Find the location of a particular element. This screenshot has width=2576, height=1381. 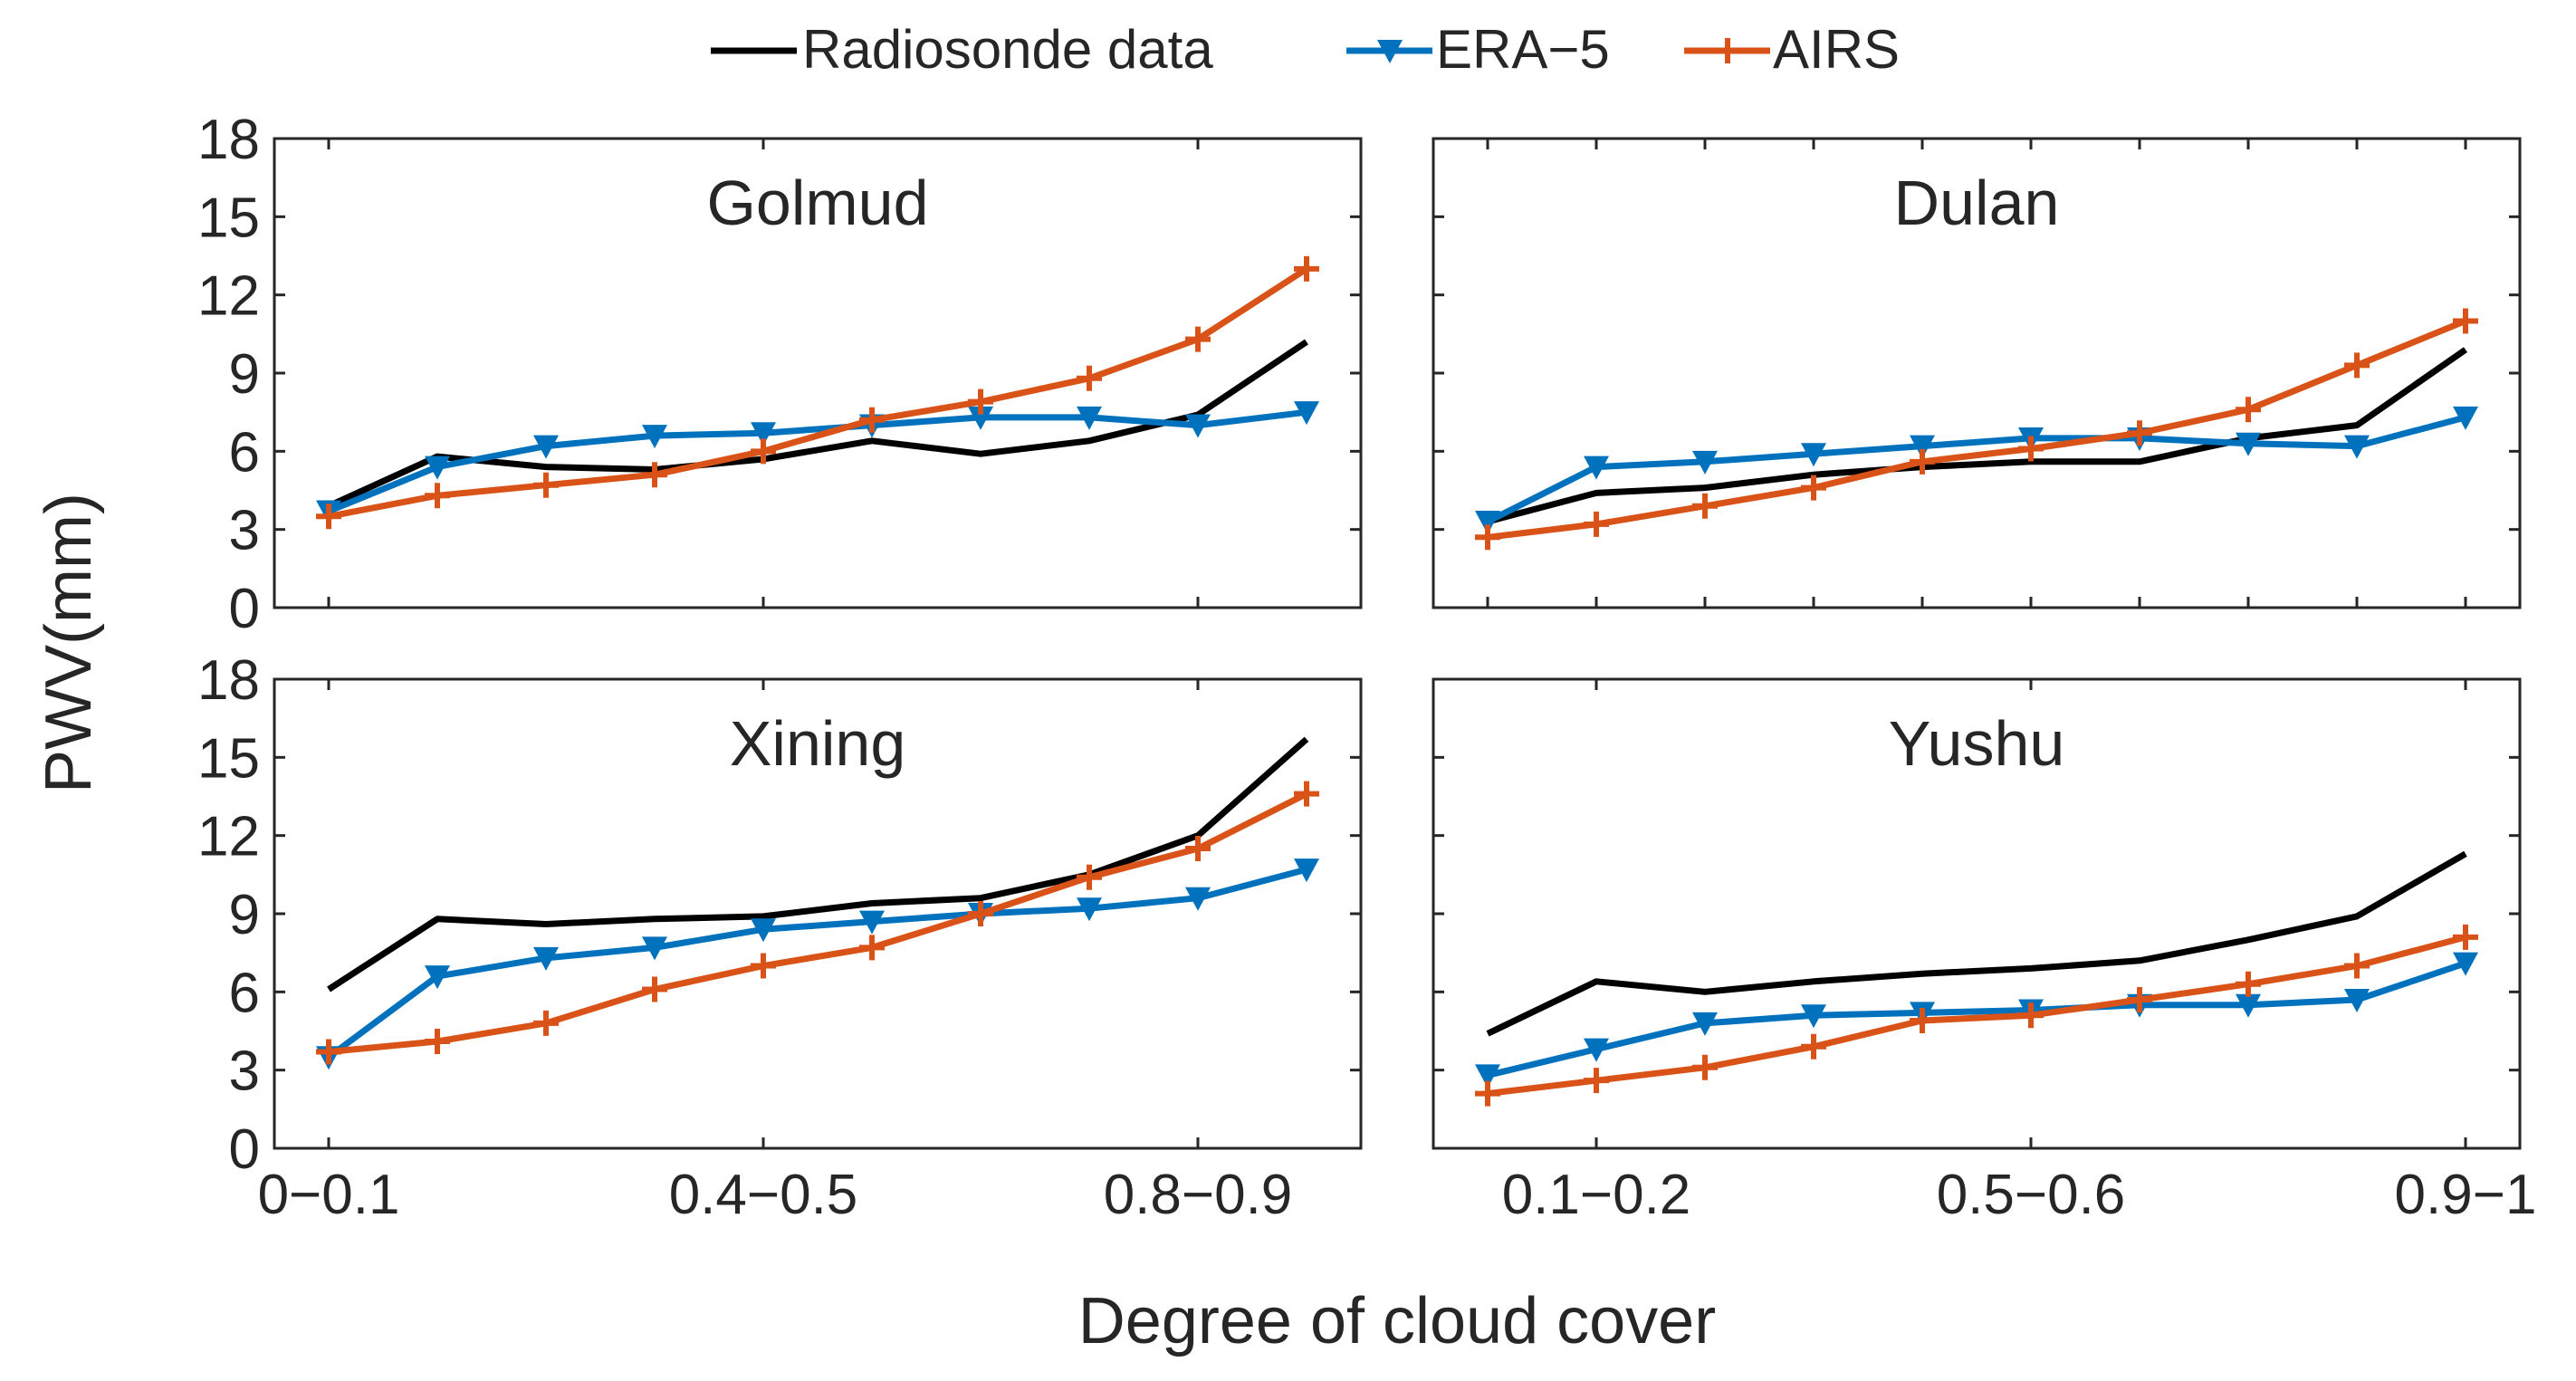

series-line-golmud-airs is located at coordinates (818, 392).